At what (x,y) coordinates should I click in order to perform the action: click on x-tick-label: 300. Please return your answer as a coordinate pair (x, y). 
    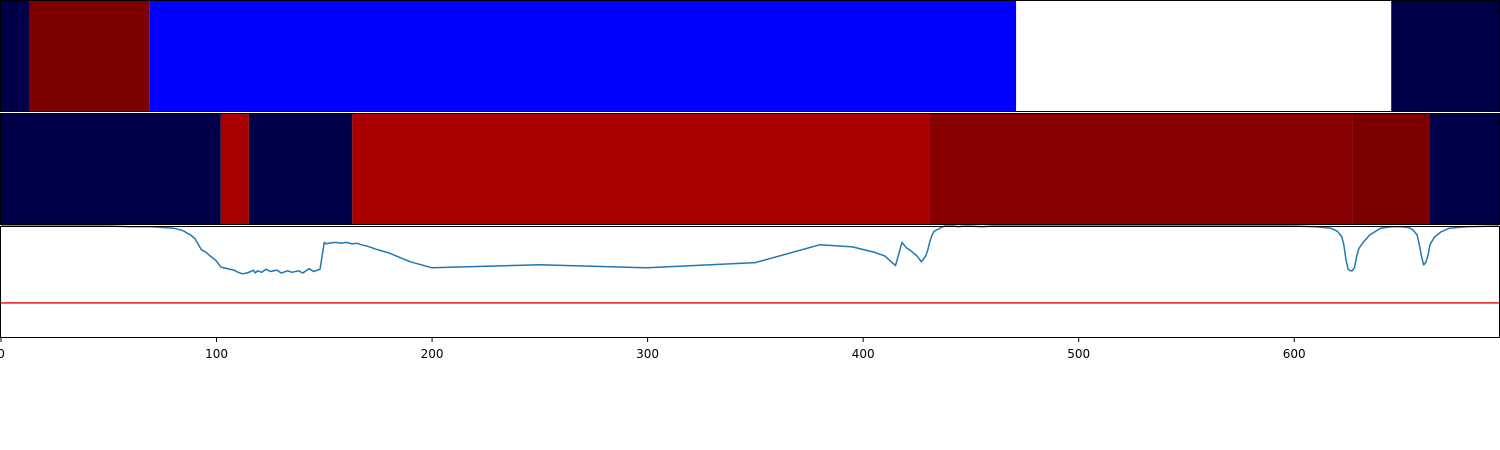
    Looking at the image, I should click on (647, 354).